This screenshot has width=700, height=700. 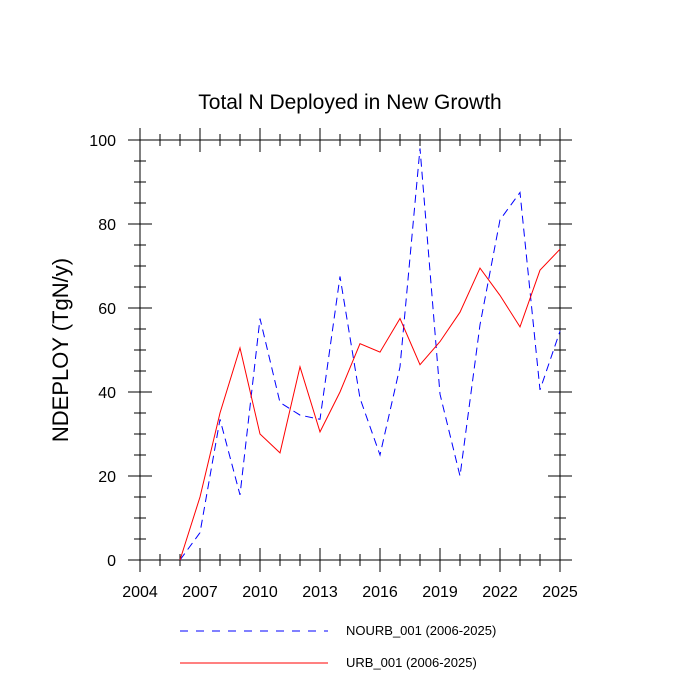 I want to click on y-tick-label: 0, so click(x=111, y=561).